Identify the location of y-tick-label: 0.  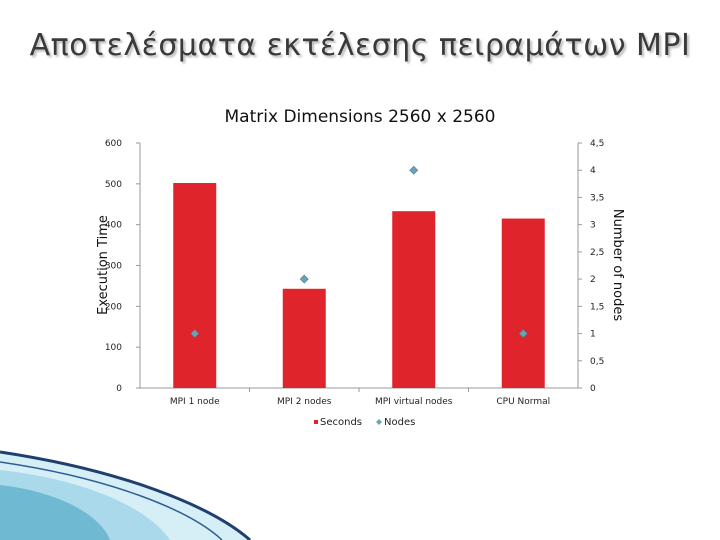
(119, 389).